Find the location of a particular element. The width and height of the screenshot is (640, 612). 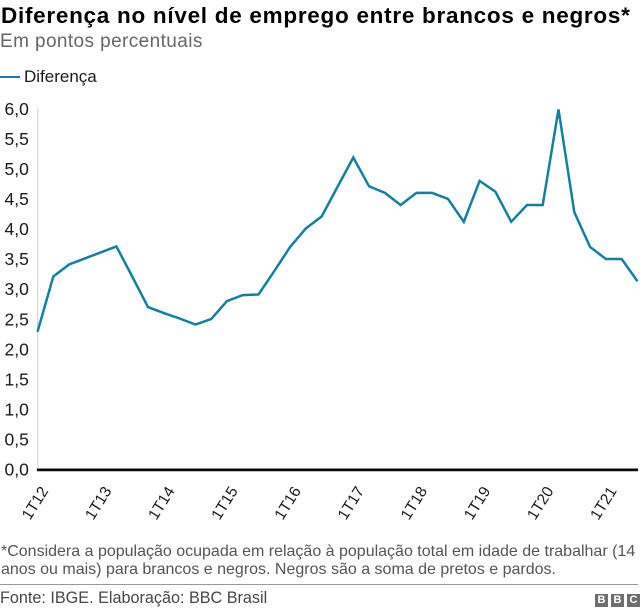

svg-text: 2,0 is located at coordinates (16, 349).